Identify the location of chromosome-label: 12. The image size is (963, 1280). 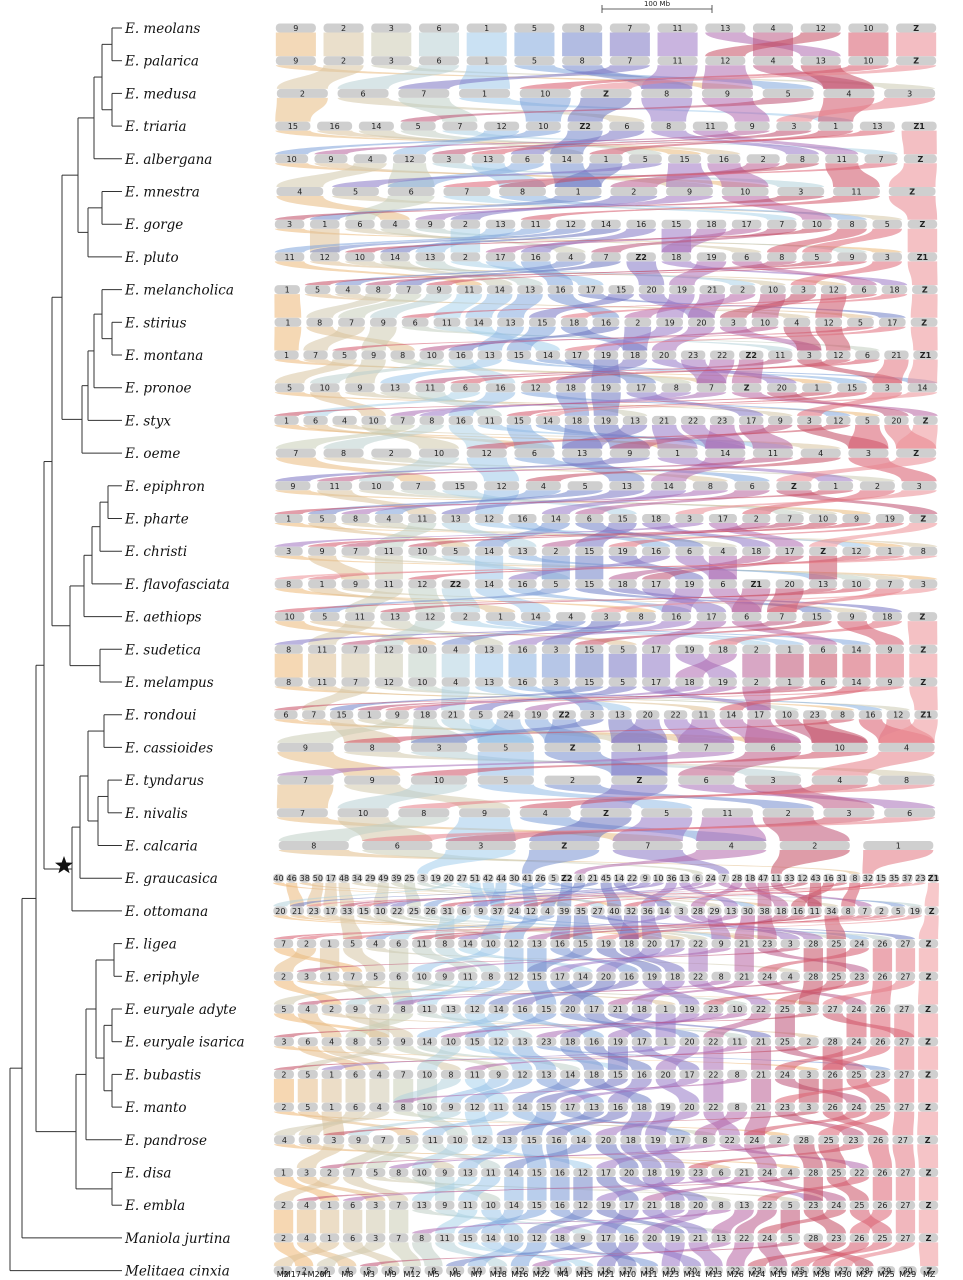
(475, 1009).